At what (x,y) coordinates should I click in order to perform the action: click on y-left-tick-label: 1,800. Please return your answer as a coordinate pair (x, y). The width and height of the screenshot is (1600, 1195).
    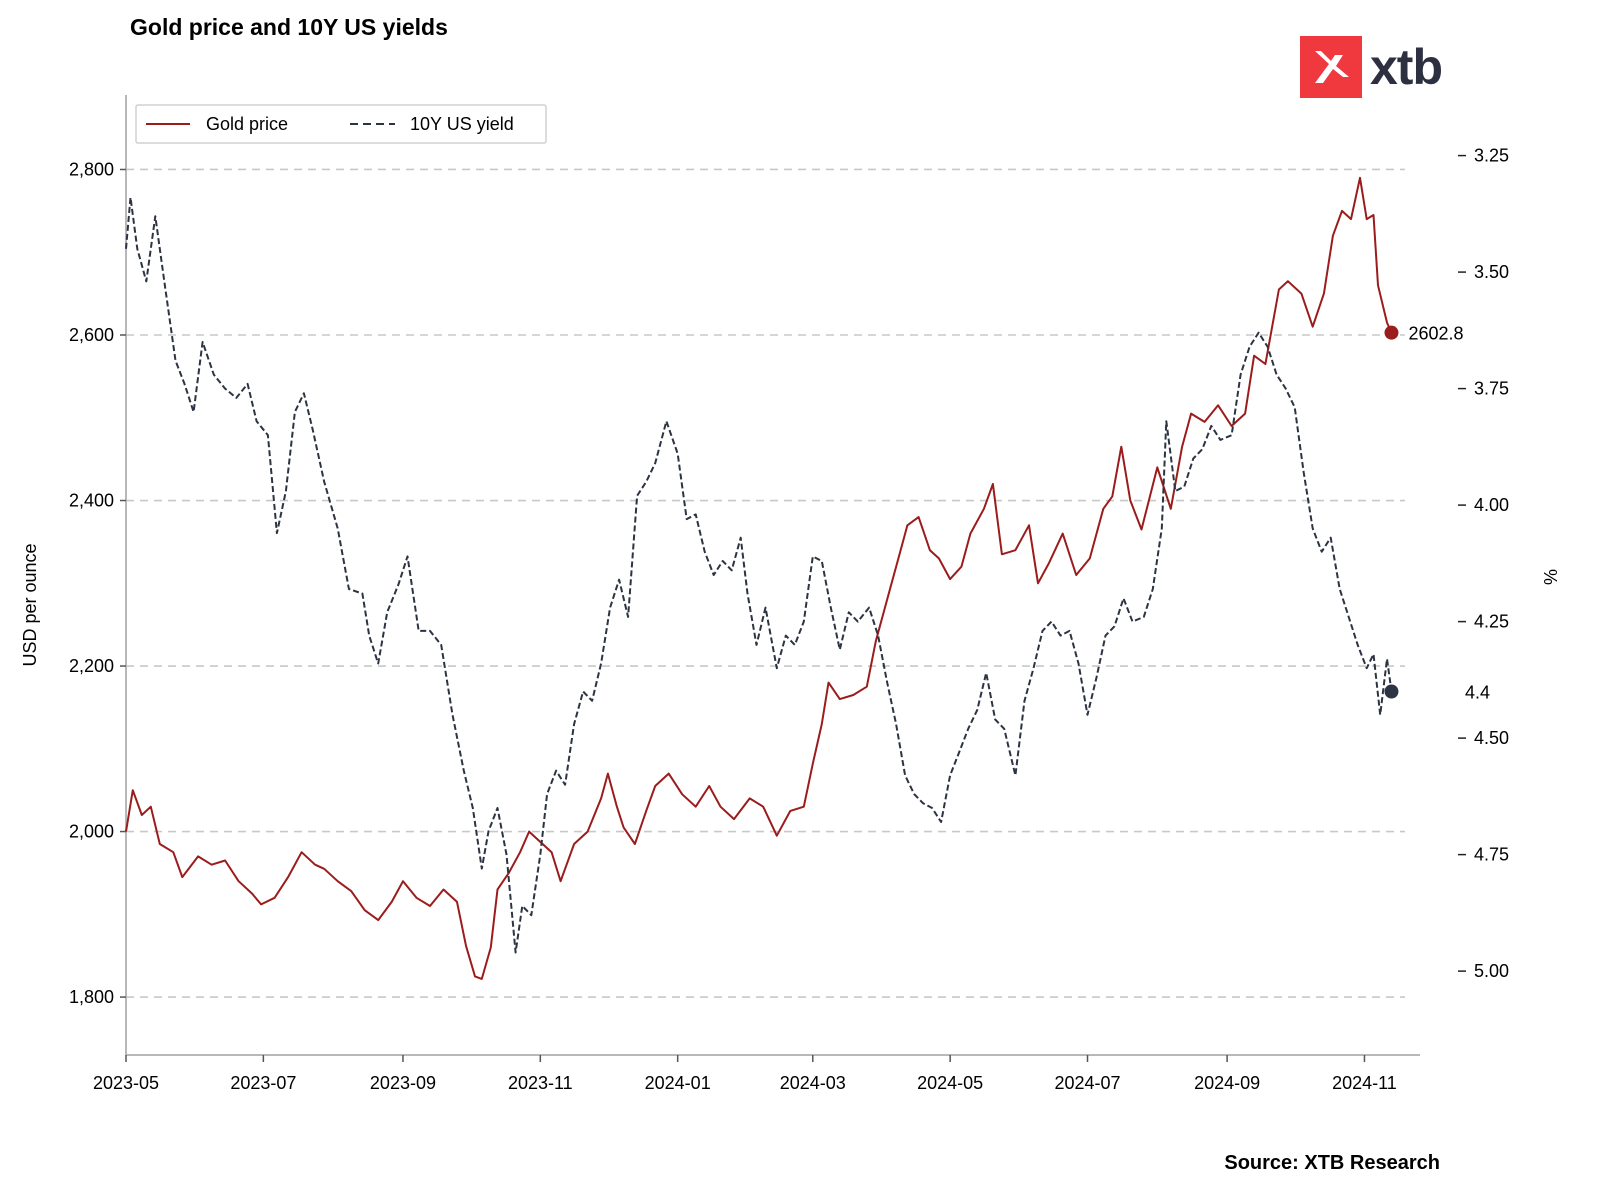
    Looking at the image, I should click on (91, 997).